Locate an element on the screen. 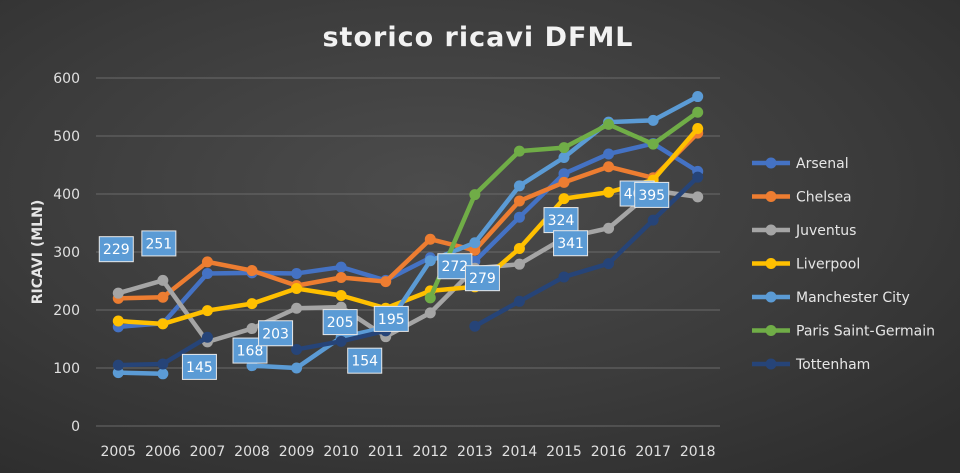 This screenshot has width=960, height=473. y-tick-label: 0 is located at coordinates (75, 427).